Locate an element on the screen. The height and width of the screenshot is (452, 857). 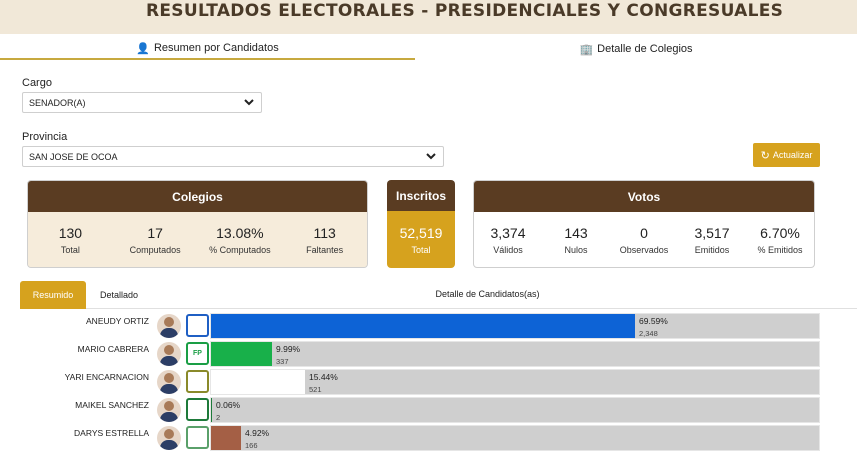
inscritos-total: 52,519 Total is located at coordinates (421, 239).